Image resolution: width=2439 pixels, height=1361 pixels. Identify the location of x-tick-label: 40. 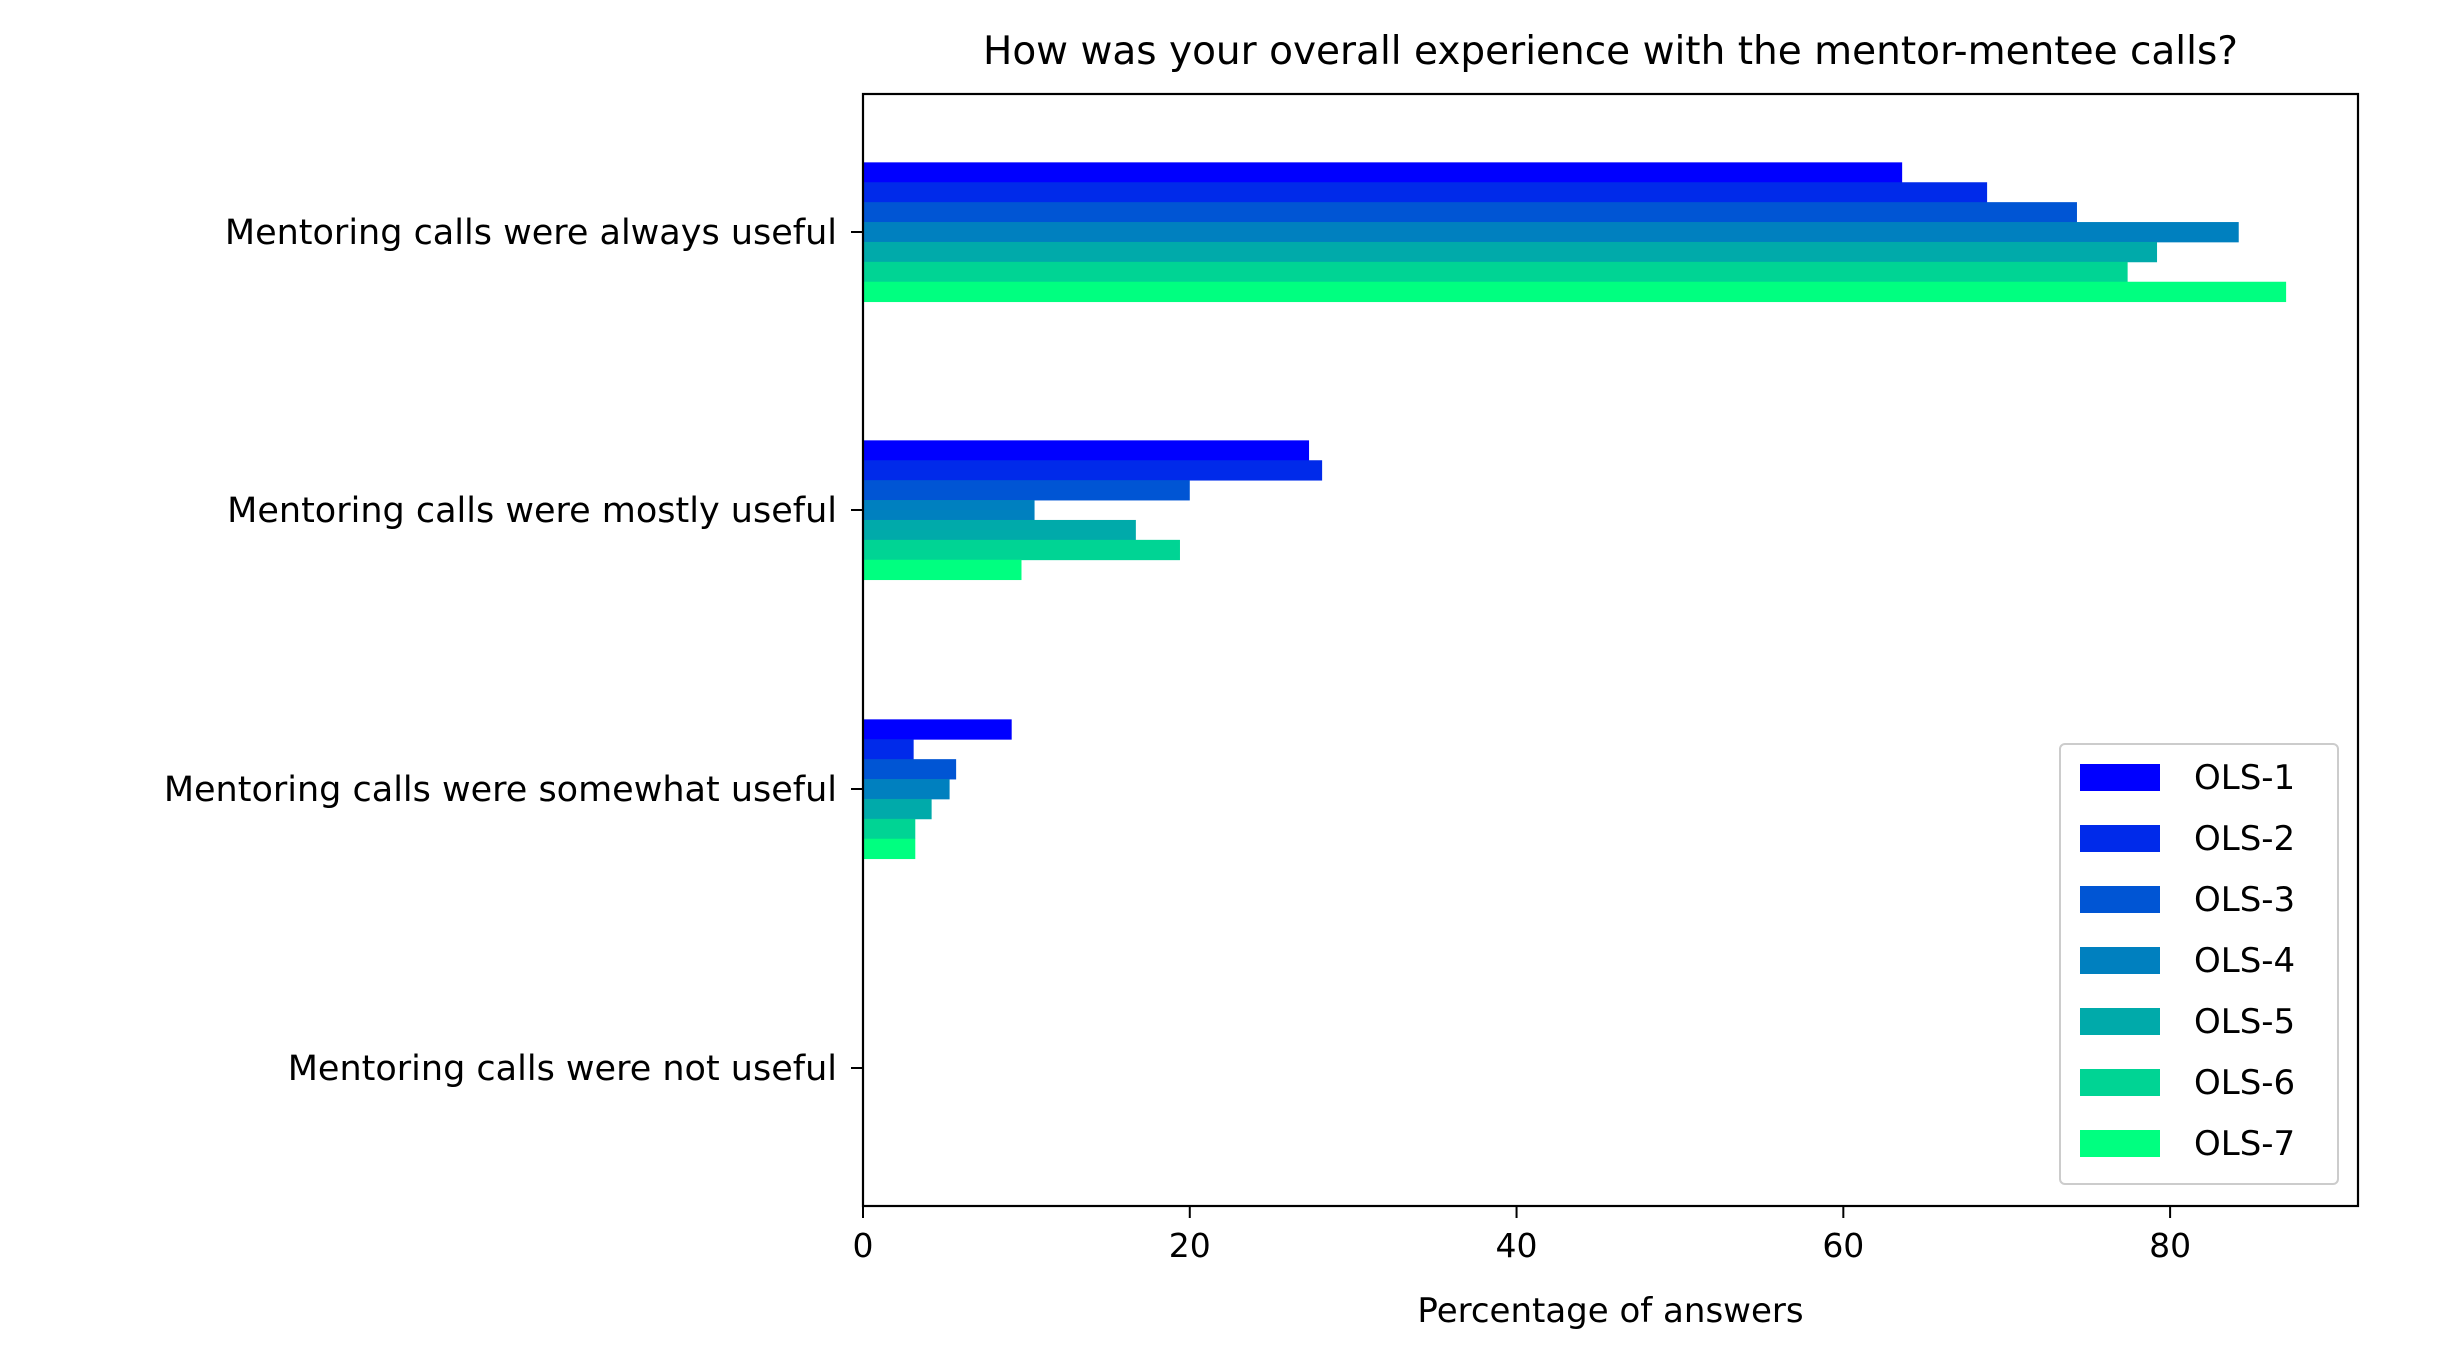
(1517, 1245).